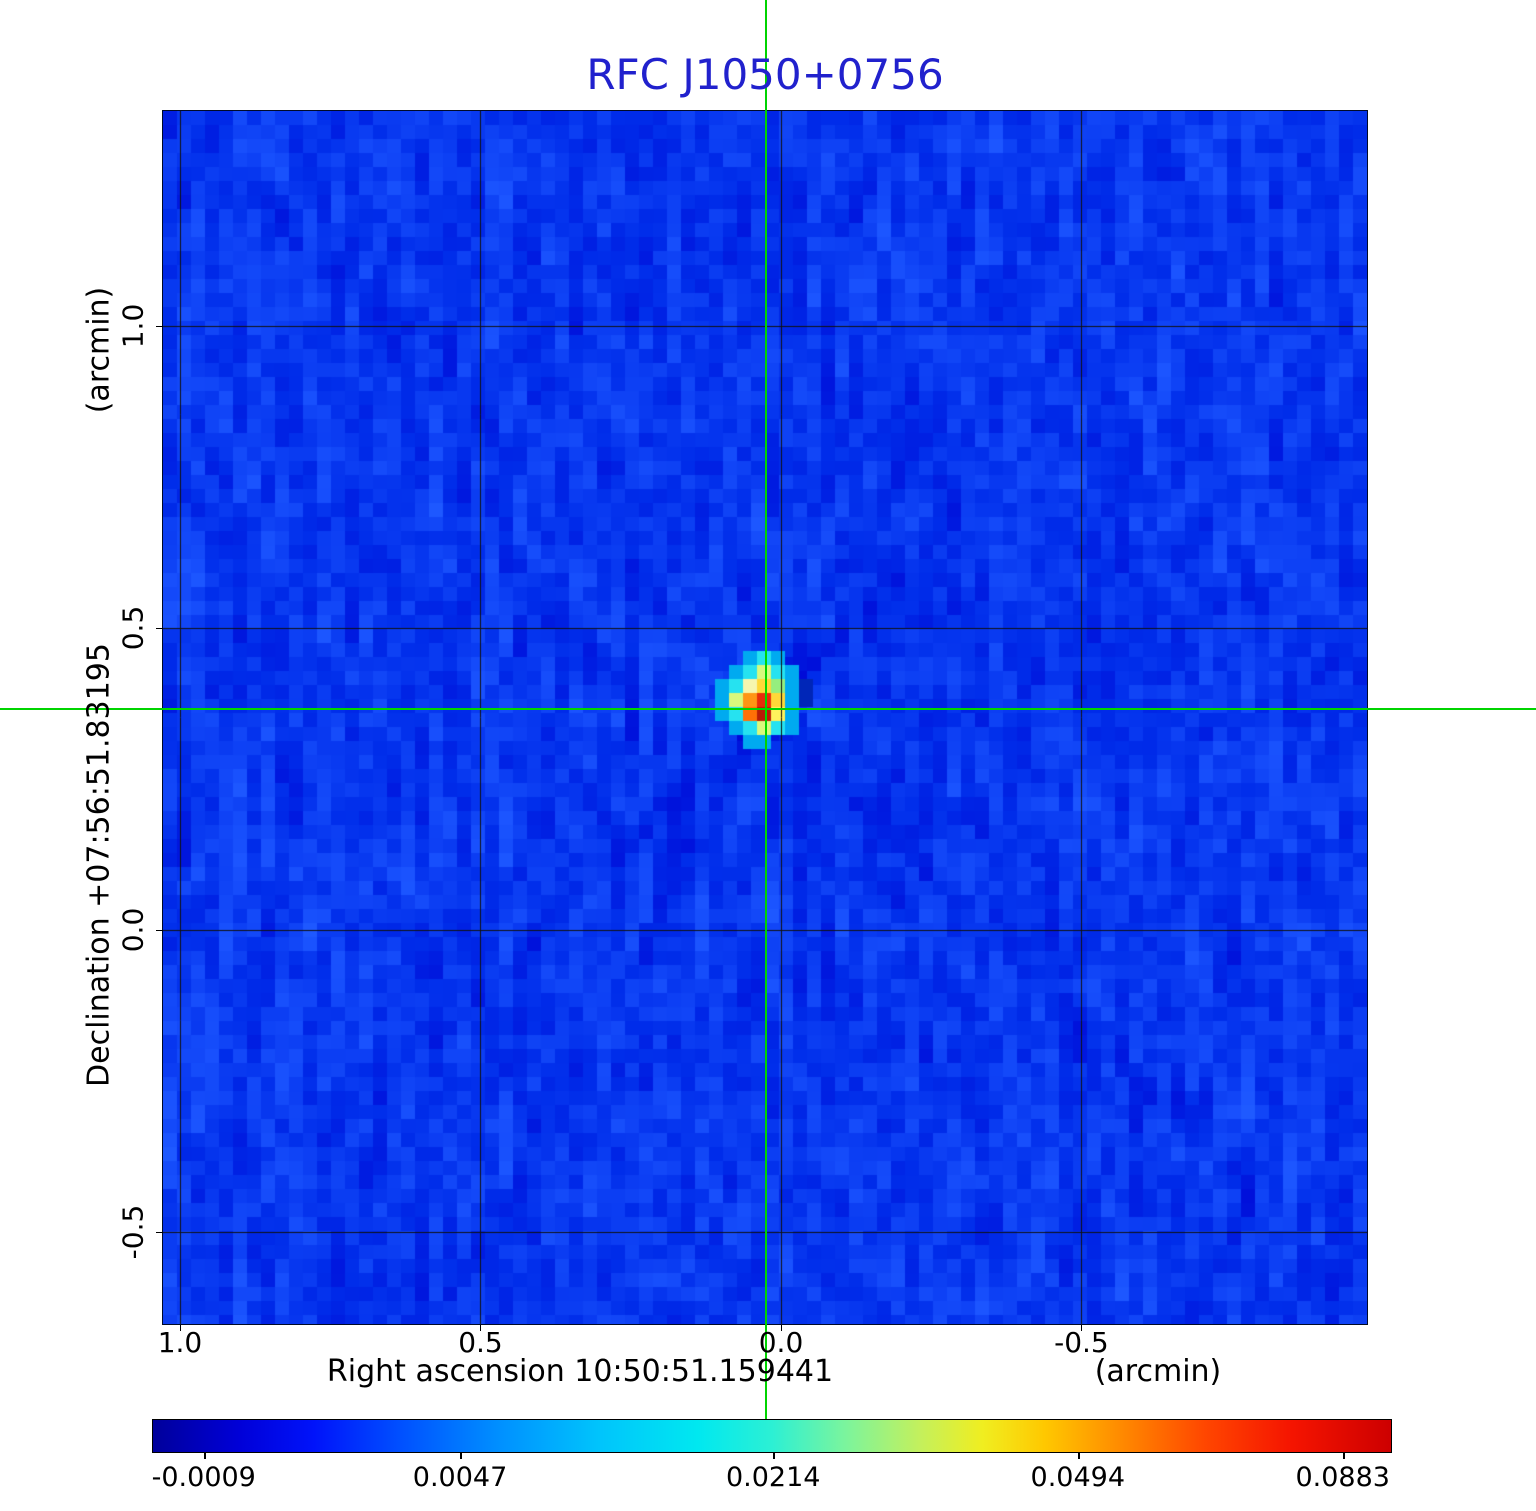 This screenshot has width=1536, height=1511. I want to click on y-axis-label: Declination +07:56:51.83195, so click(99, 865).